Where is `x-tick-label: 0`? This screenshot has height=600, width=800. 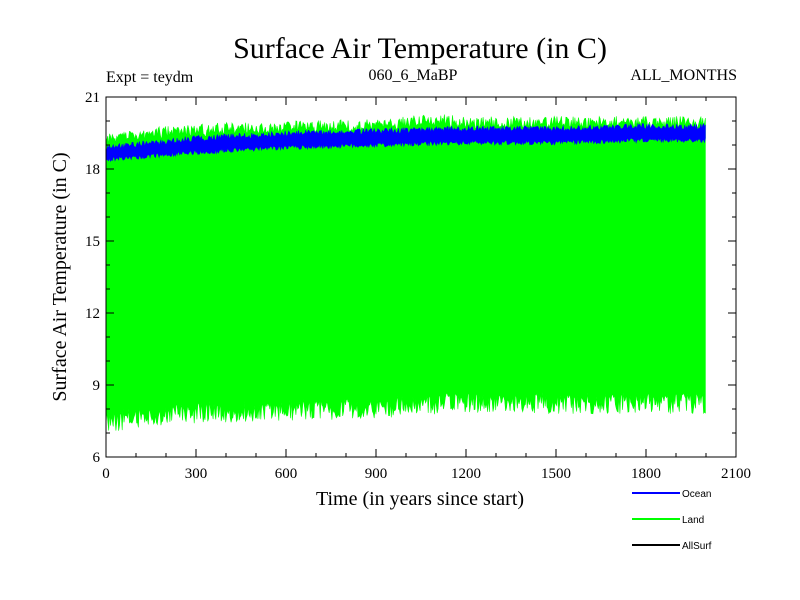 x-tick-label: 0 is located at coordinates (106, 474).